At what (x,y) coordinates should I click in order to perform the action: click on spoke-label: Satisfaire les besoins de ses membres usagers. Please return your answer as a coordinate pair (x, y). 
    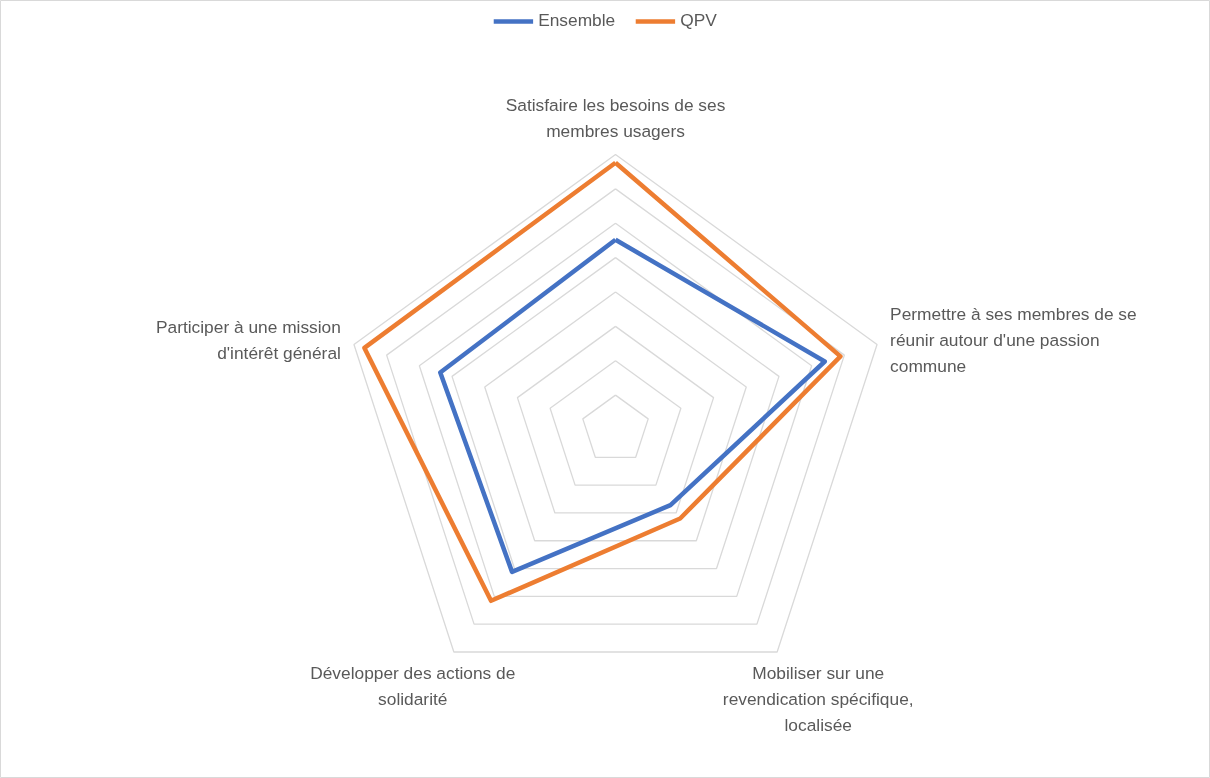
    Looking at the image, I should click on (615, 117).